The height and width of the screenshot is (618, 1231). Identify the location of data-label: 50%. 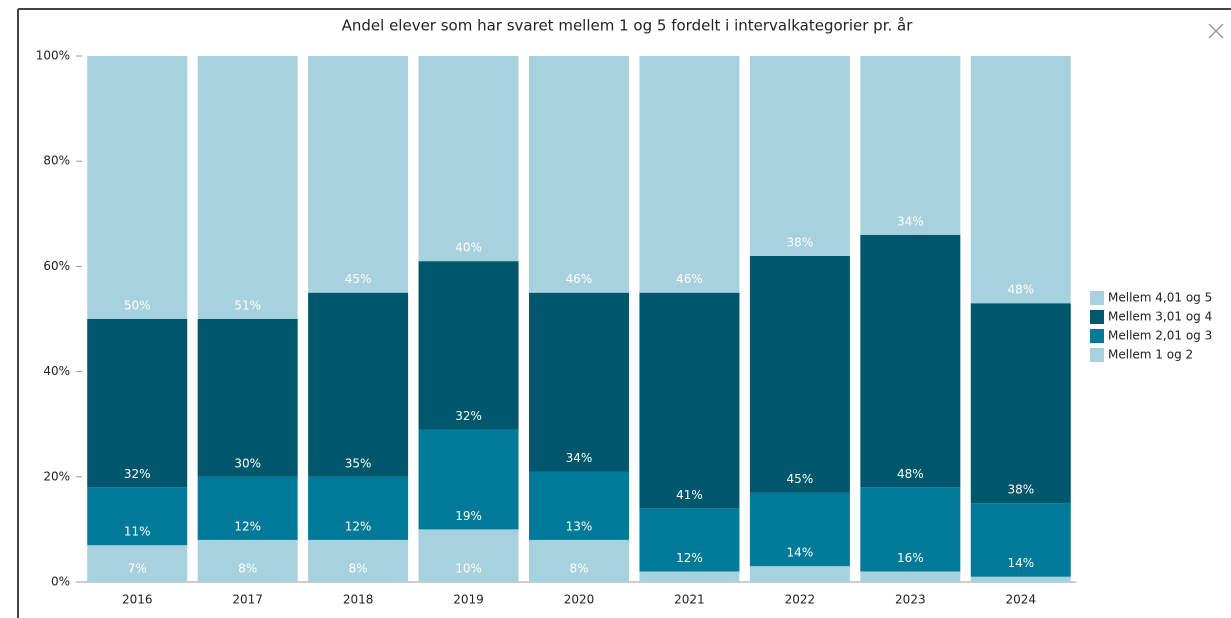
(137, 306).